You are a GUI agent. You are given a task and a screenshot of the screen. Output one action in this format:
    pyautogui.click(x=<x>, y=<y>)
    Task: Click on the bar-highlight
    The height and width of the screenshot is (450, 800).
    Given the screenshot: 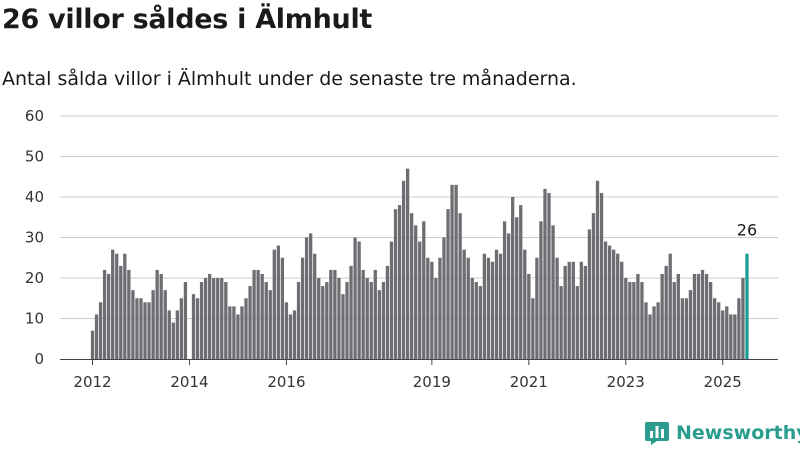 What is the action you would take?
    pyautogui.click(x=747, y=306)
    